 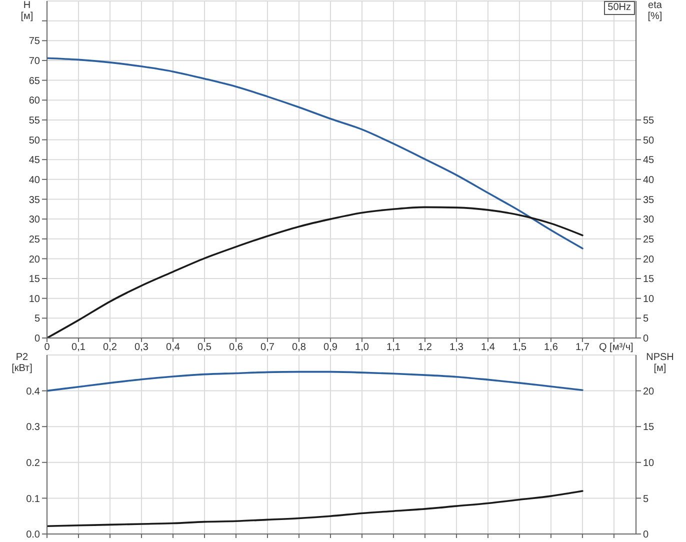 I want to click on y-tick-label: 5, so click(x=37, y=319).